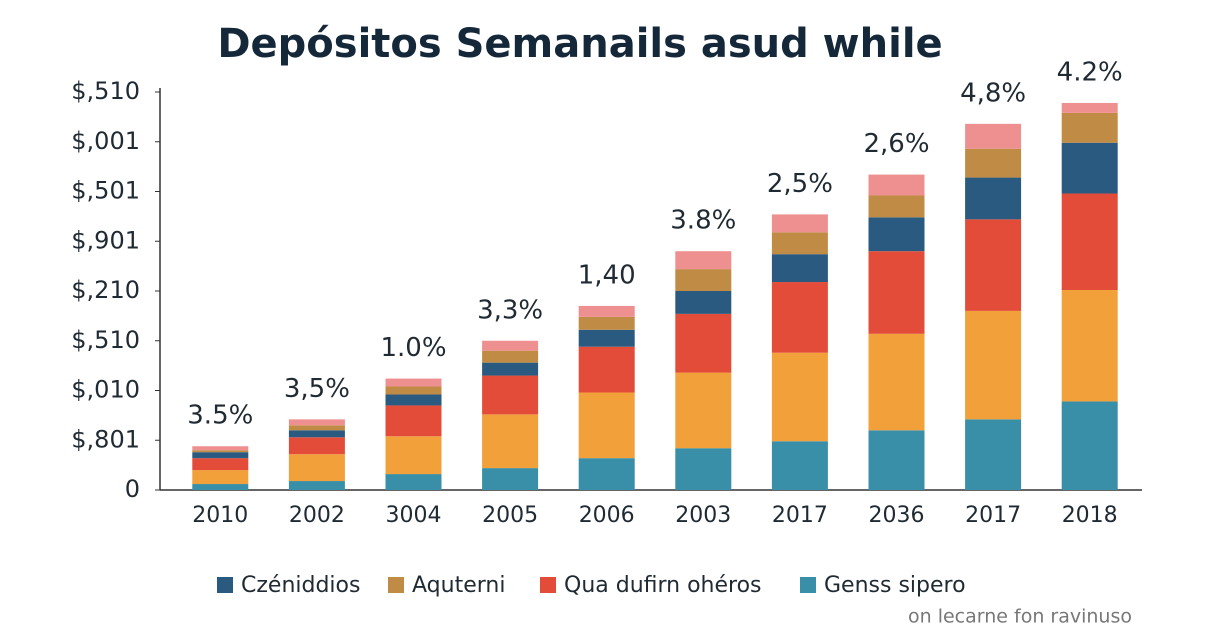 The height and width of the screenshot is (640, 1216). What do you see at coordinates (607, 515) in the screenshot?
I see `x-tick-label: 2006` at bounding box center [607, 515].